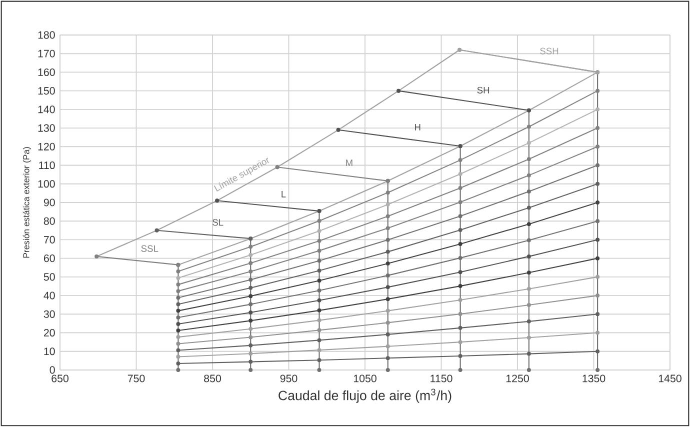  Describe the element at coordinates (46, 146) in the screenshot. I see `y-tick-label: 120` at that location.